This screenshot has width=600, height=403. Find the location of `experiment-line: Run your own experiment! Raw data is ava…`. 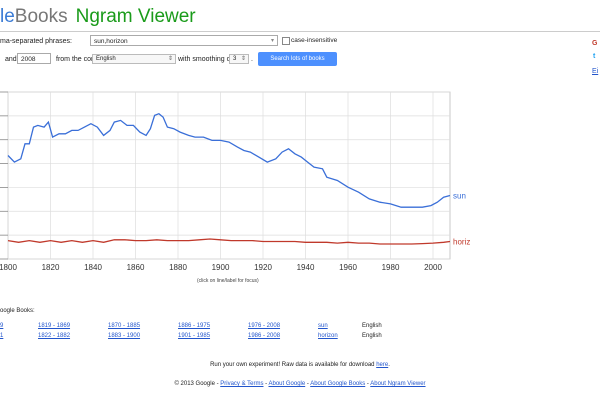

experiment-line: Run your own experiment! Raw data is ava… is located at coordinates (300, 365).